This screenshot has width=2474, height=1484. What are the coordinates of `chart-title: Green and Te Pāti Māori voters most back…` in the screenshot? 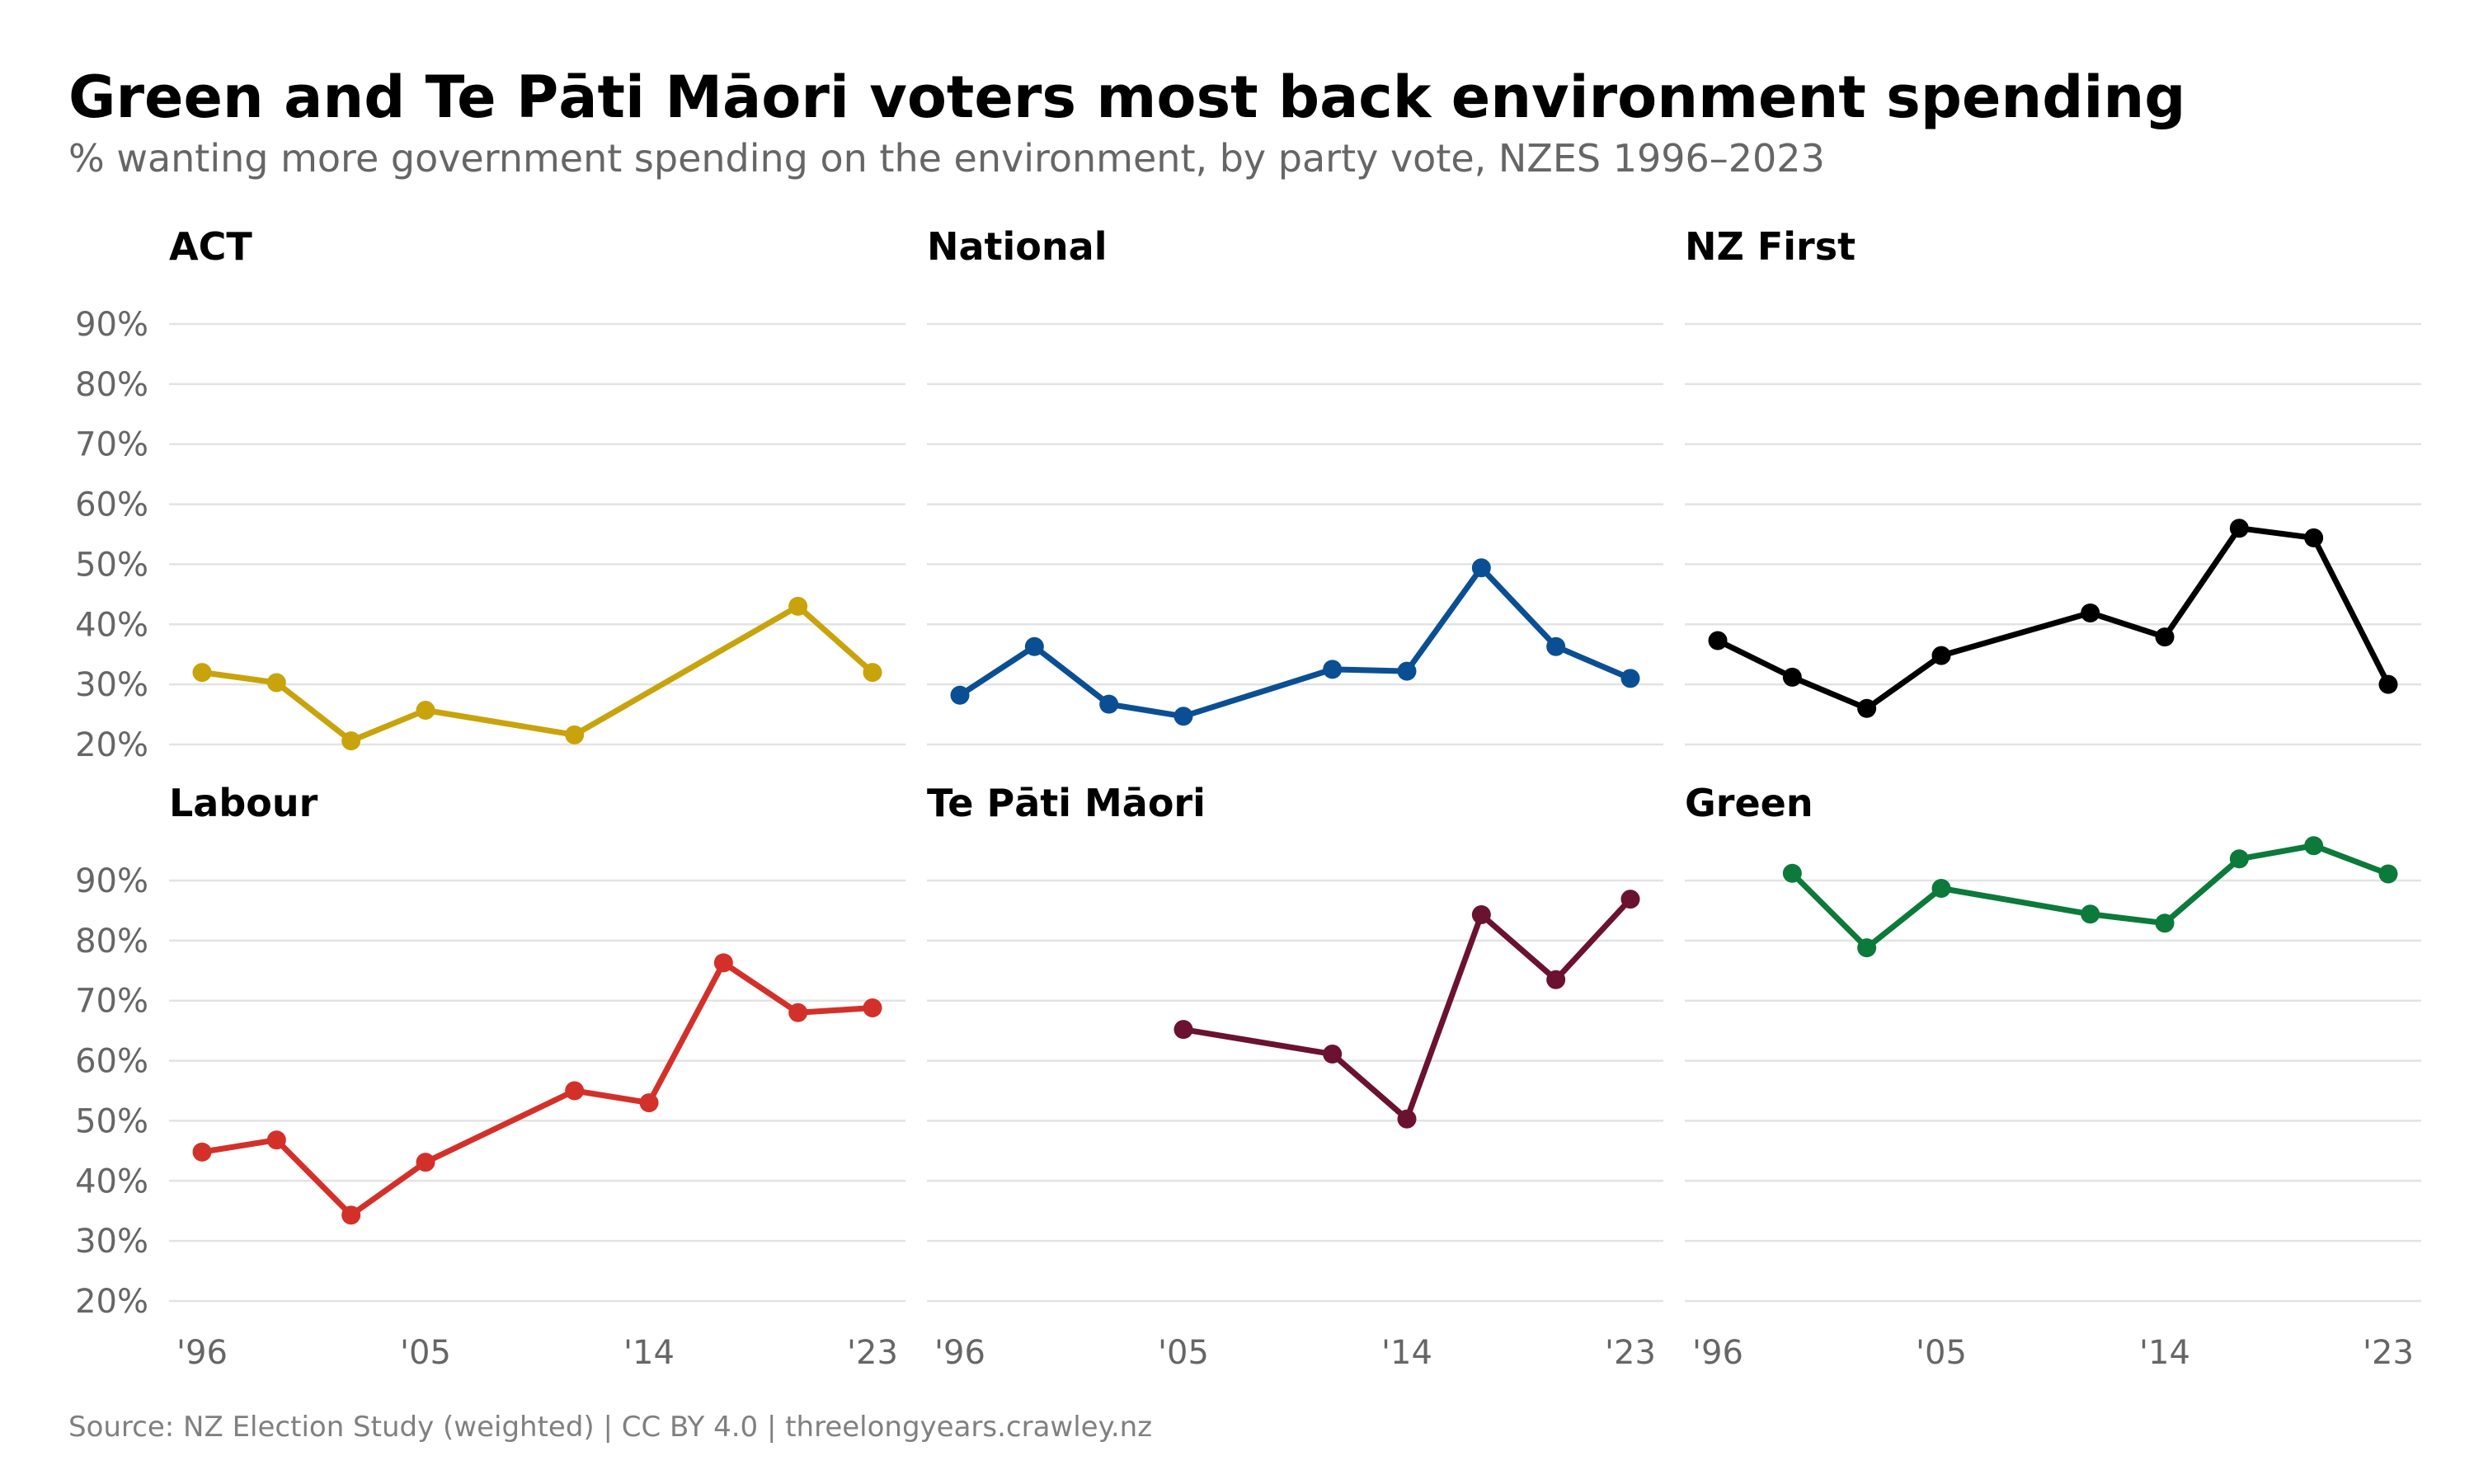 It's located at (1126, 97).